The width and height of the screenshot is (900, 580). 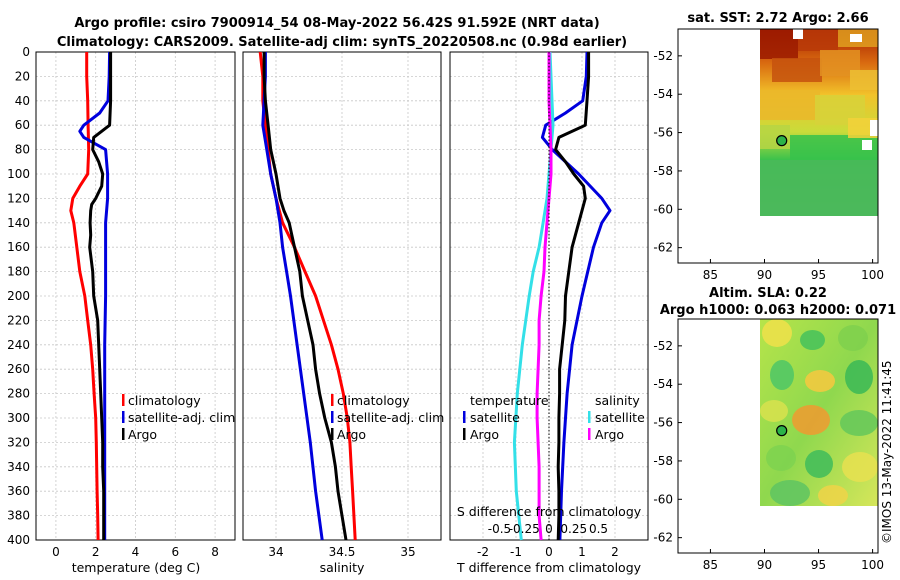 What do you see at coordinates (407, 552) in the screenshot?
I see `x-tick-label: 35` at bounding box center [407, 552].